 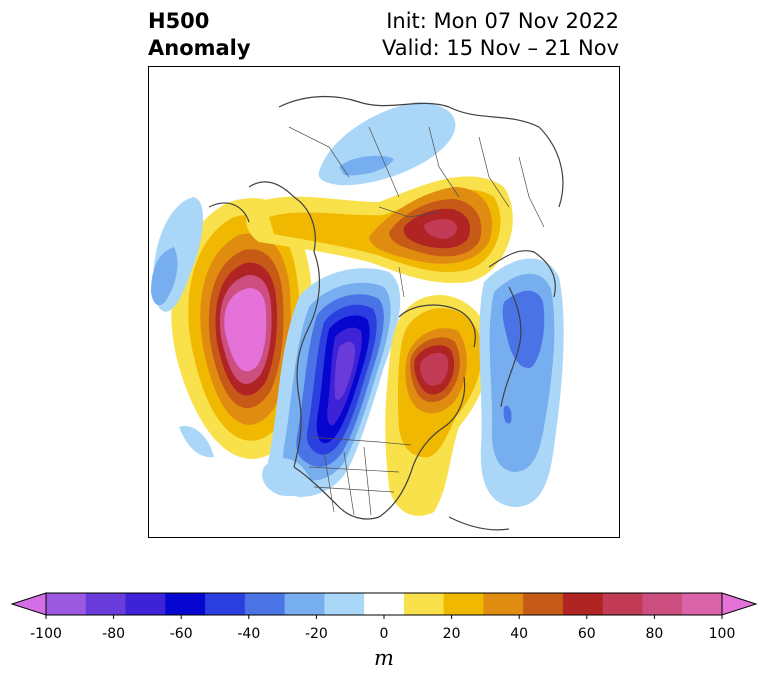 I want to click on colorbar-tick-label: -40, so click(x=249, y=634).